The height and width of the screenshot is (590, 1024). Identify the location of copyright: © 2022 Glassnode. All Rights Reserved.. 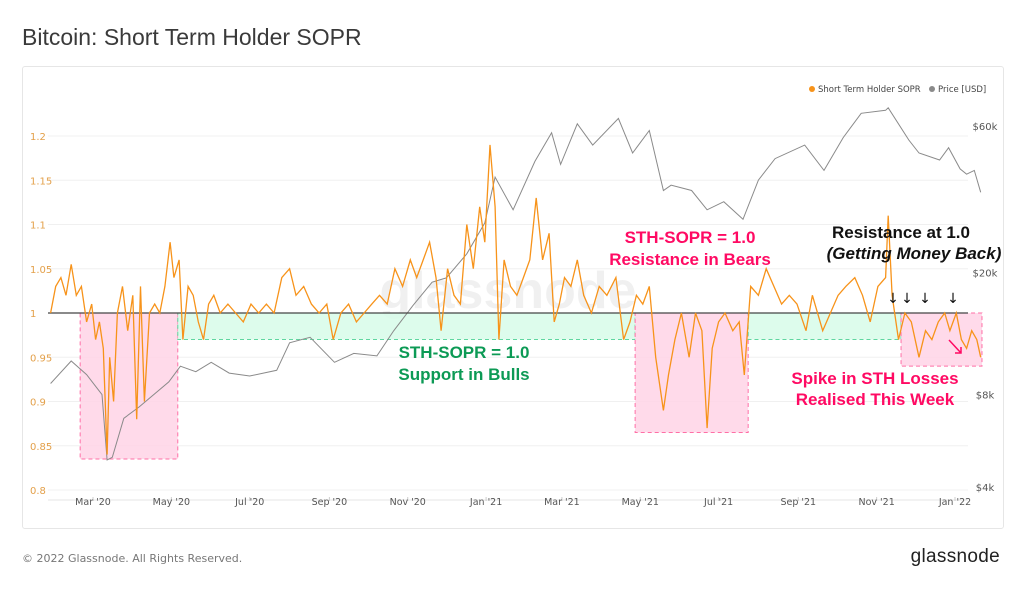
(132, 558).